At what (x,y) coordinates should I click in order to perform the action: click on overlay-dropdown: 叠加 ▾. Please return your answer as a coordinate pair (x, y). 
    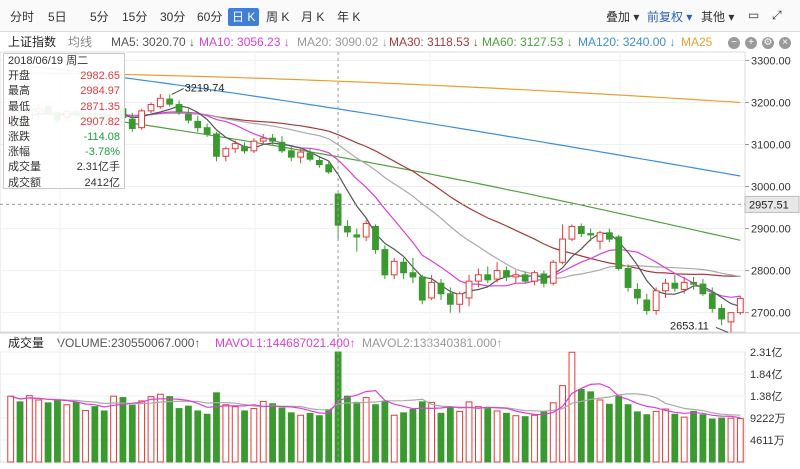
    Looking at the image, I should click on (623, 17).